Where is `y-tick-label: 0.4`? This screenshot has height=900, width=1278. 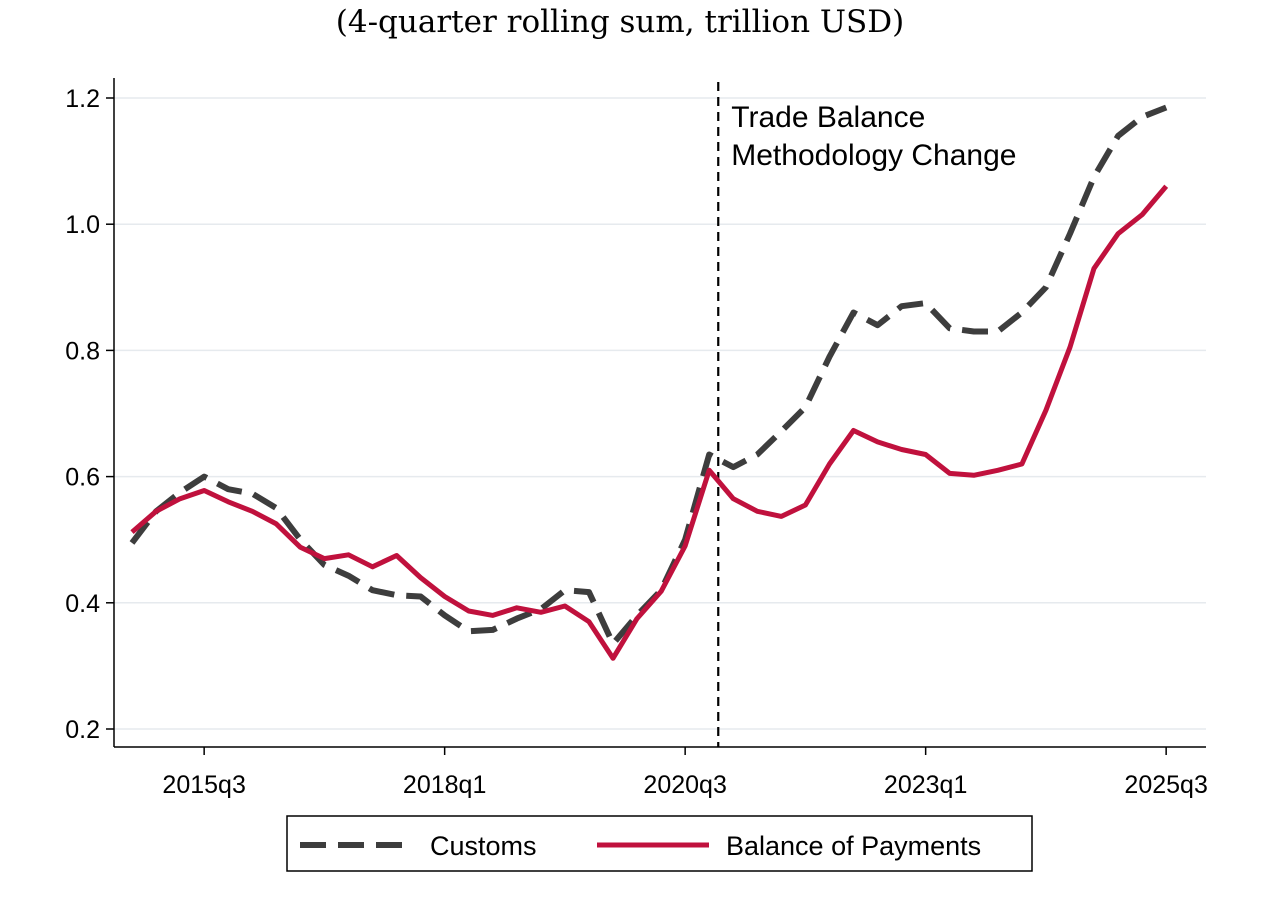
y-tick-label: 0.4 is located at coordinates (82, 604).